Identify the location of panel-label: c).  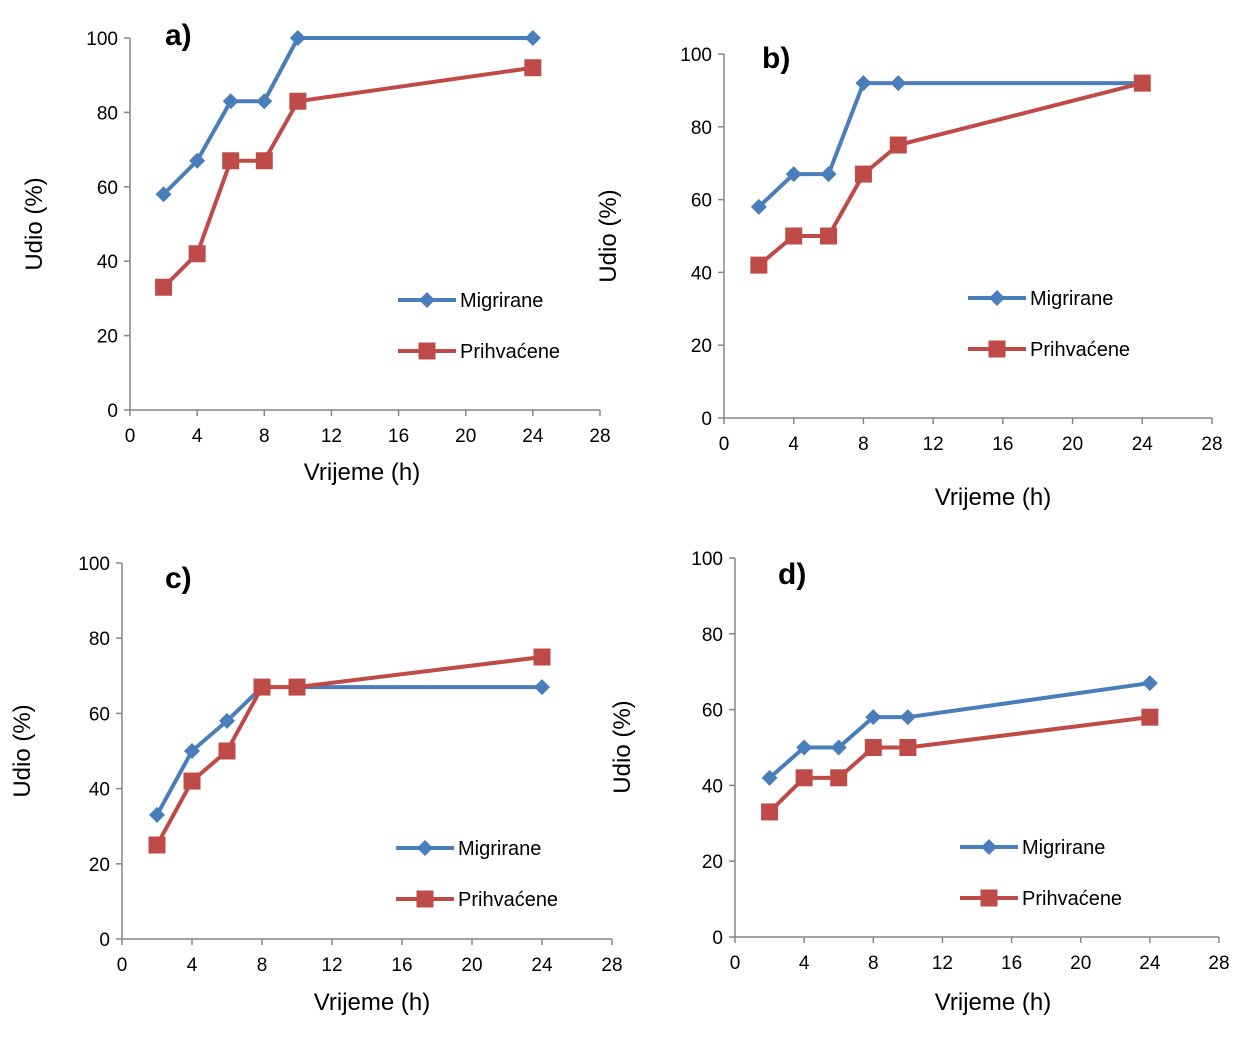
(178, 578).